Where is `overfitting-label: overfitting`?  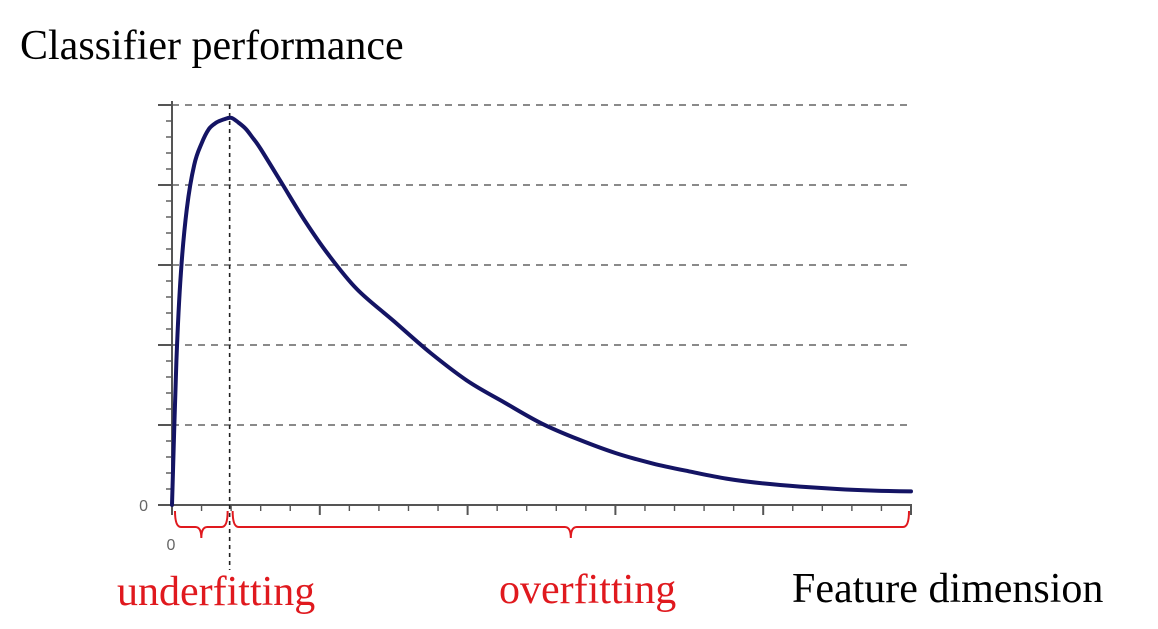 overfitting-label: overfitting is located at coordinates (588, 590).